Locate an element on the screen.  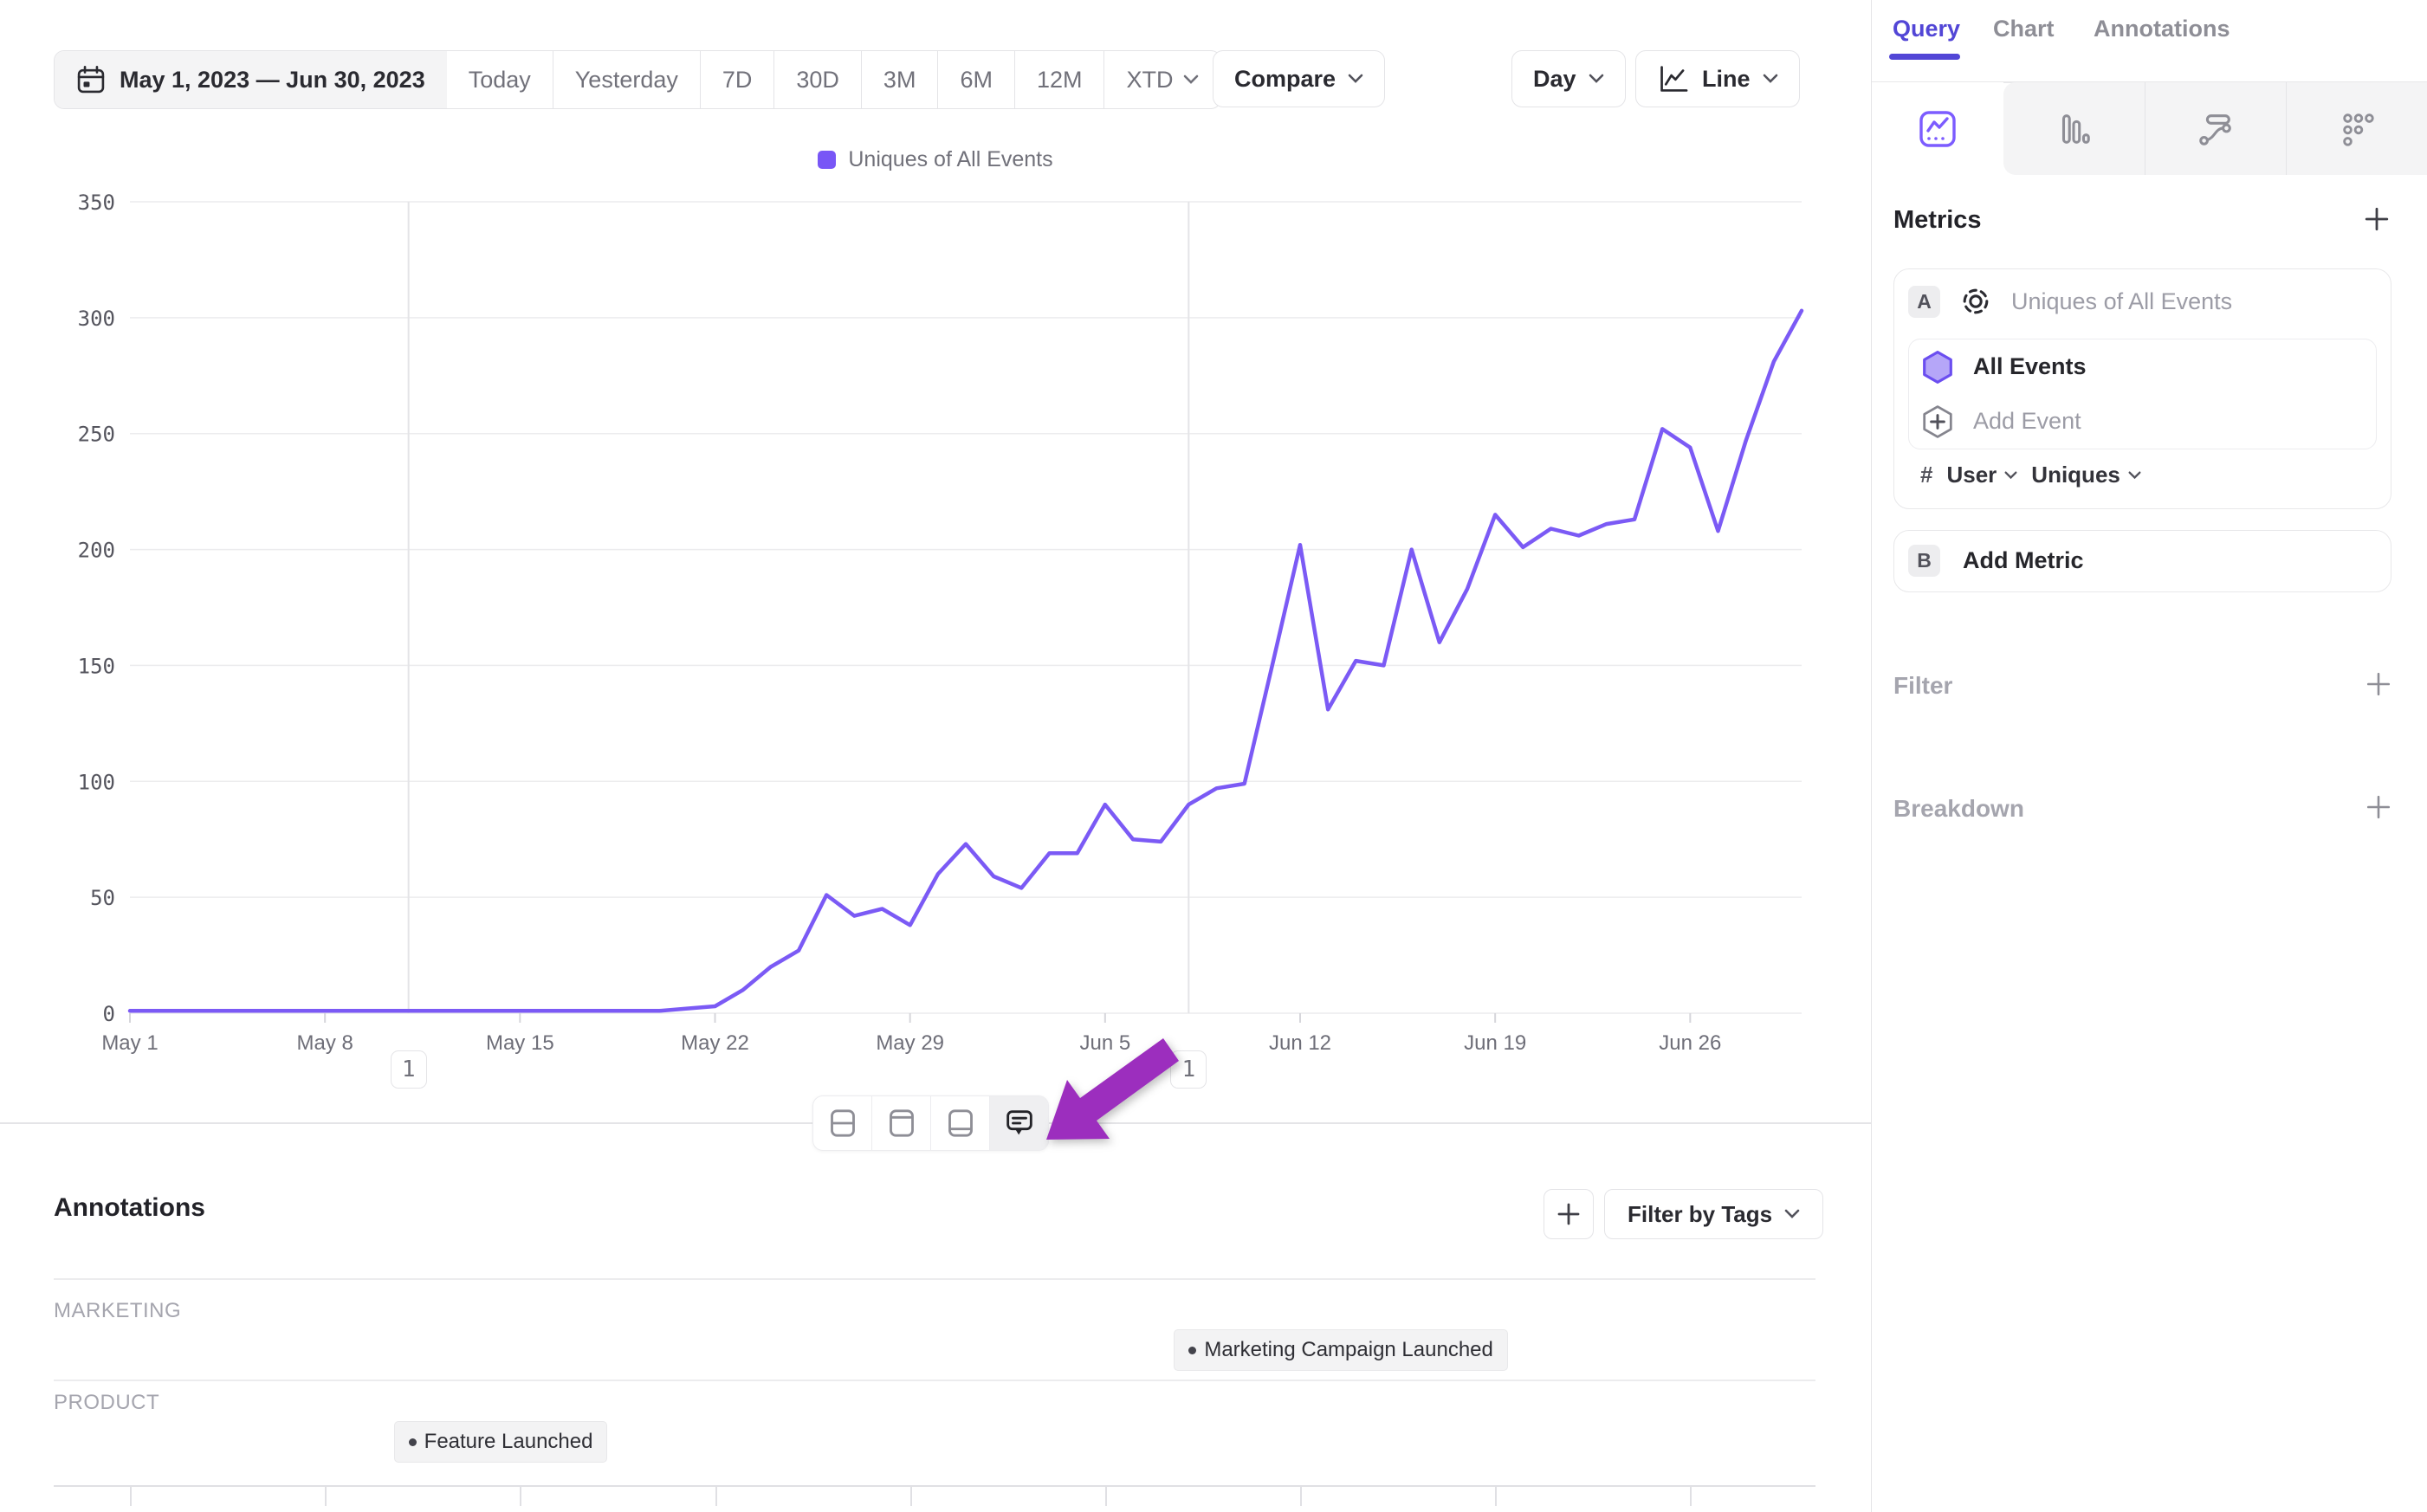
annotation-count-badge-1: 1 is located at coordinates (1188, 1069).